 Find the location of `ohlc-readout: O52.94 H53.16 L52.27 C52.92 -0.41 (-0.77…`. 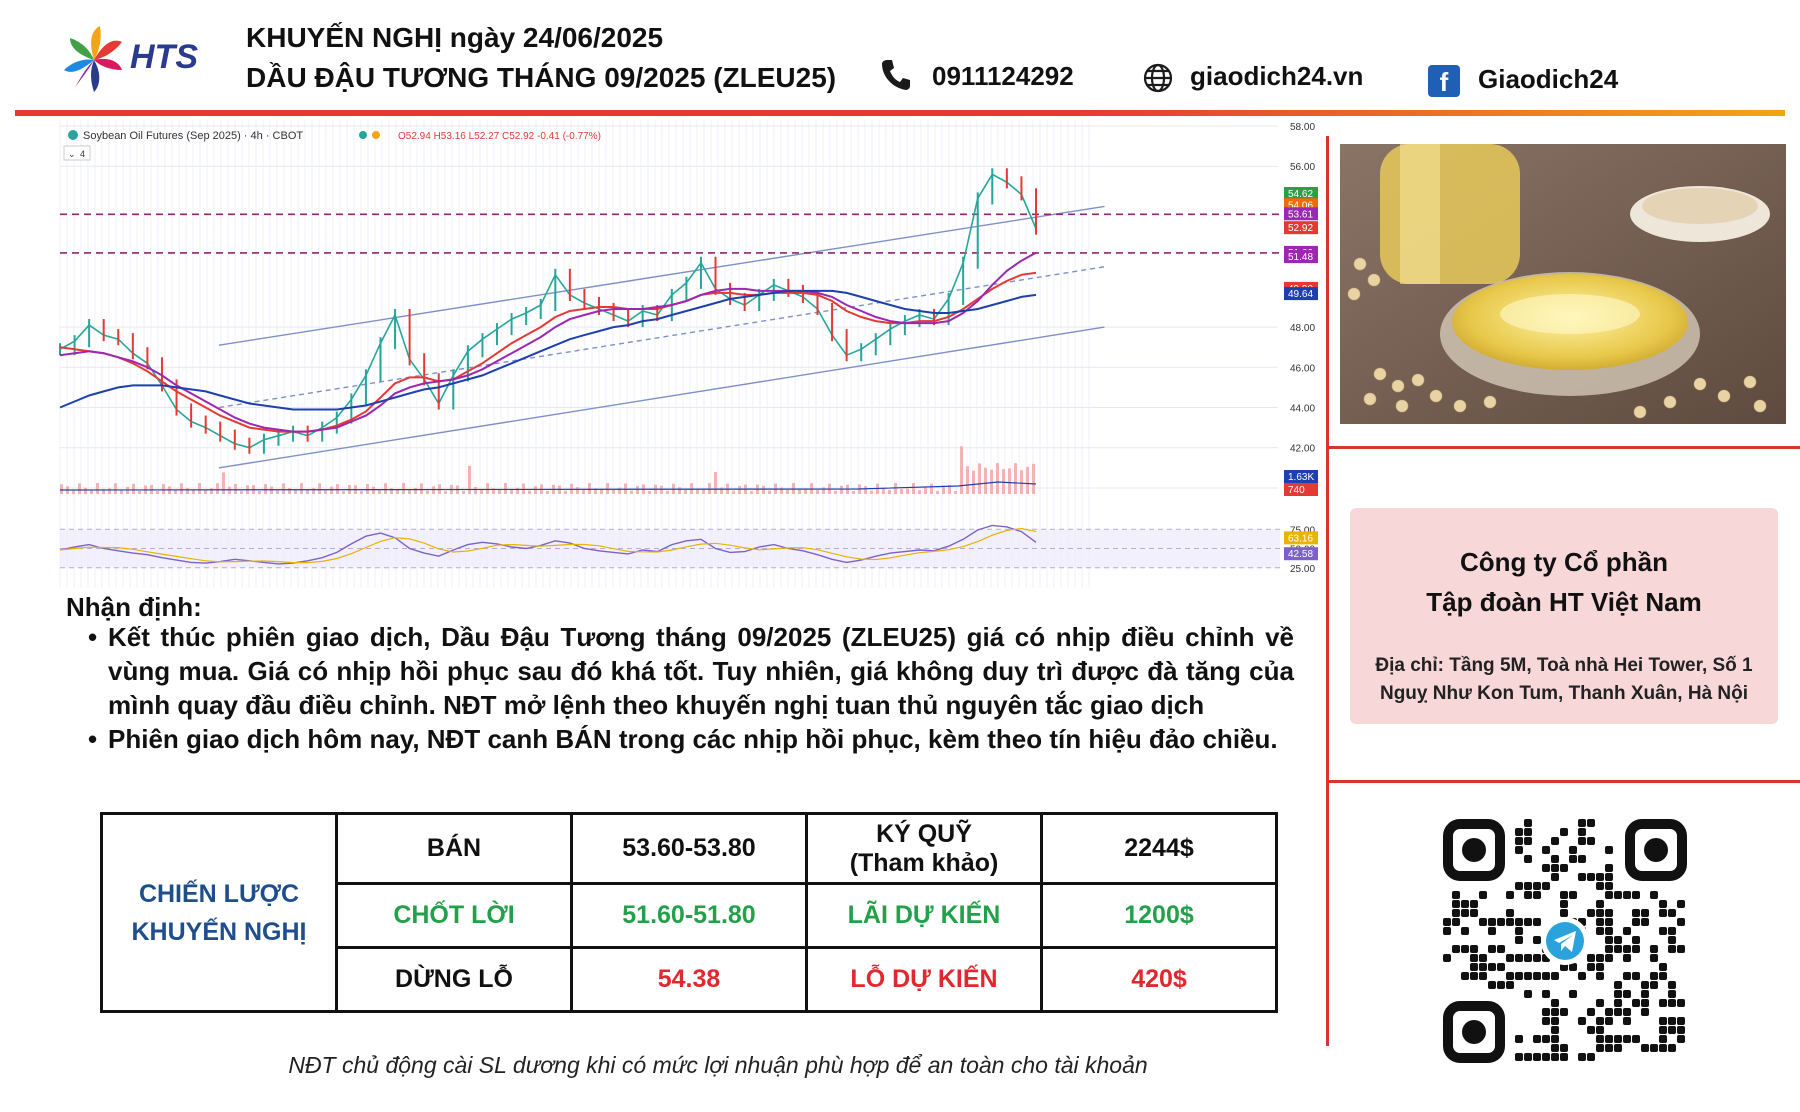

ohlc-readout: O52.94 H53.16 L52.27 C52.92 -0.41 (-0.77… is located at coordinates (499, 136).